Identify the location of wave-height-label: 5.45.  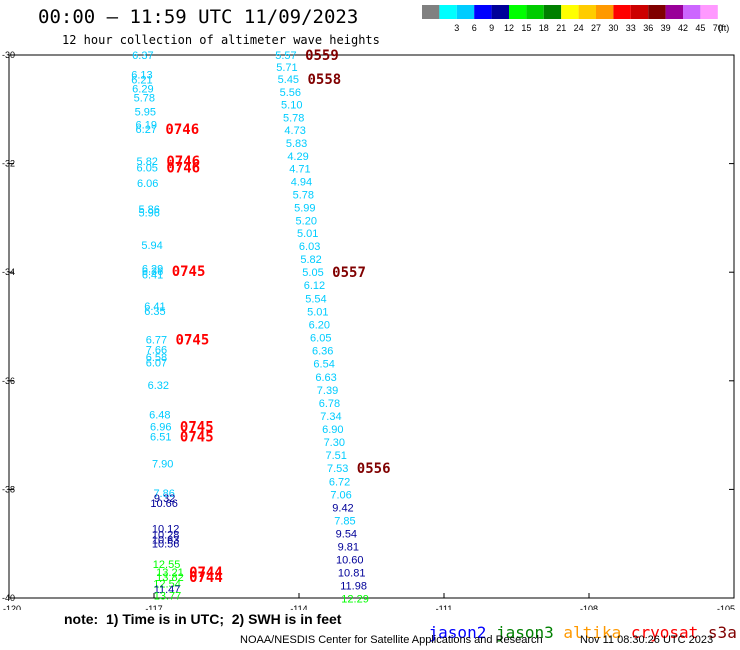
(288, 80).